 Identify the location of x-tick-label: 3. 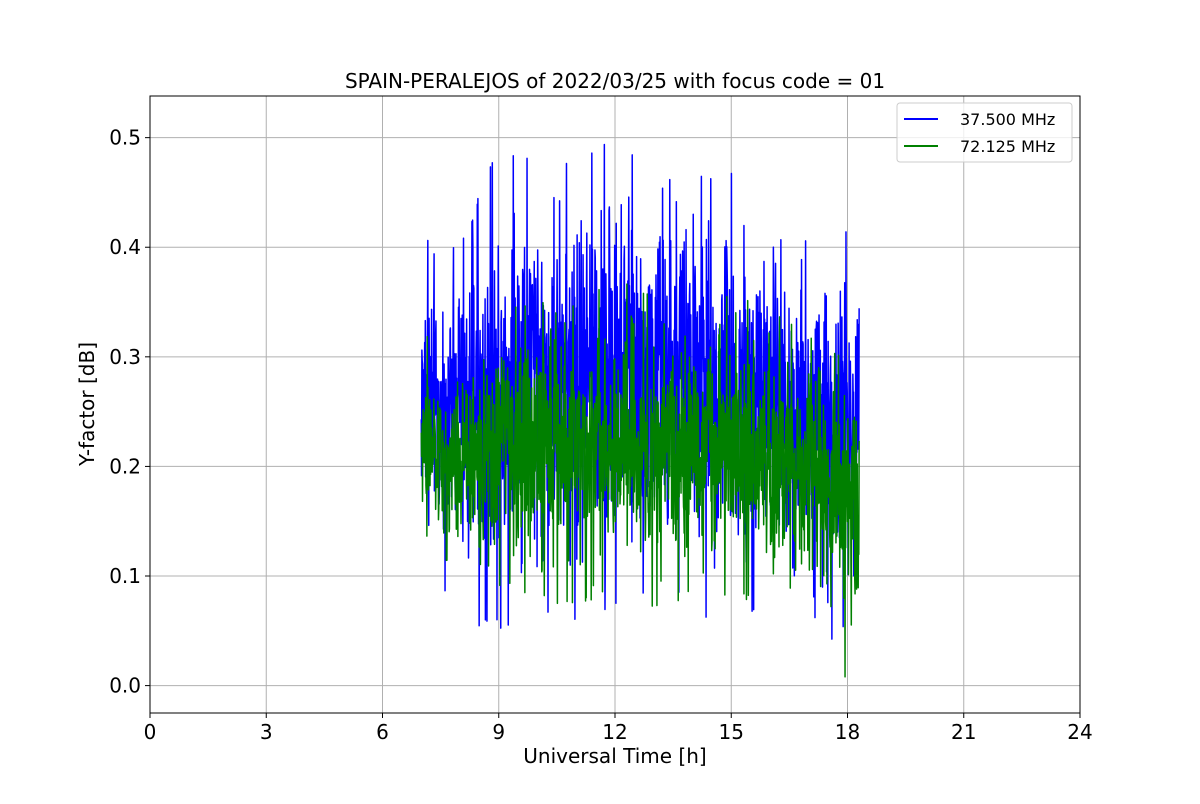
(266, 732).